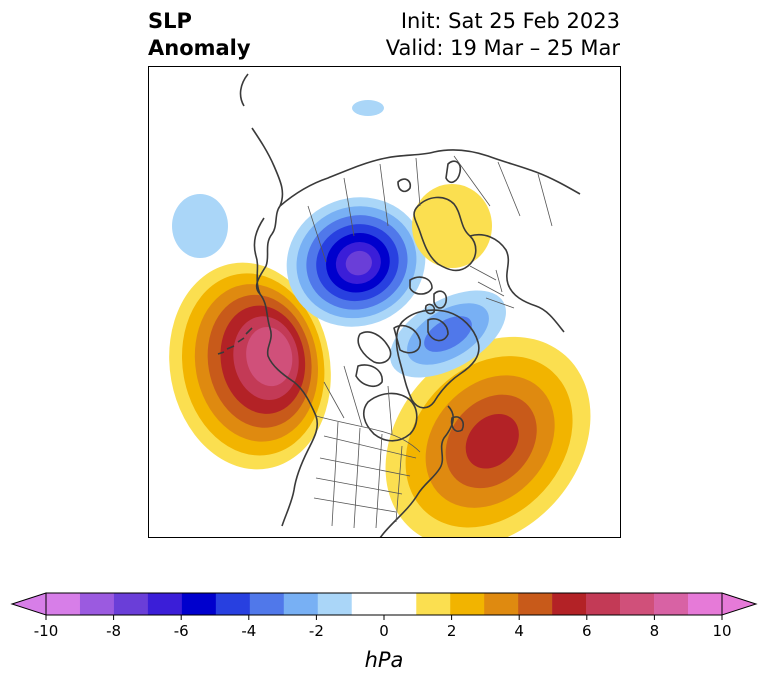 This screenshot has width=768, height=684. I want to click on init-date: Init: Sat 25 Feb 2023, so click(510, 21).